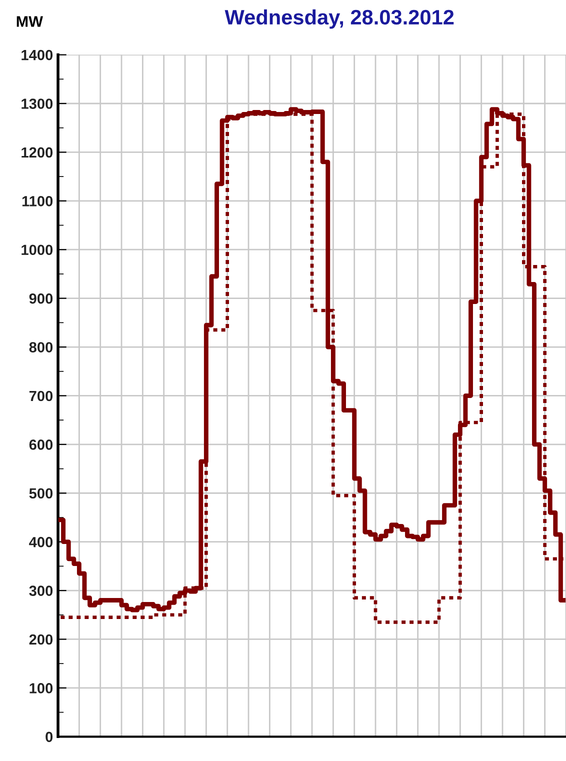  Describe the element at coordinates (37, 152) in the screenshot. I see `y-tick-label: 1200` at that location.